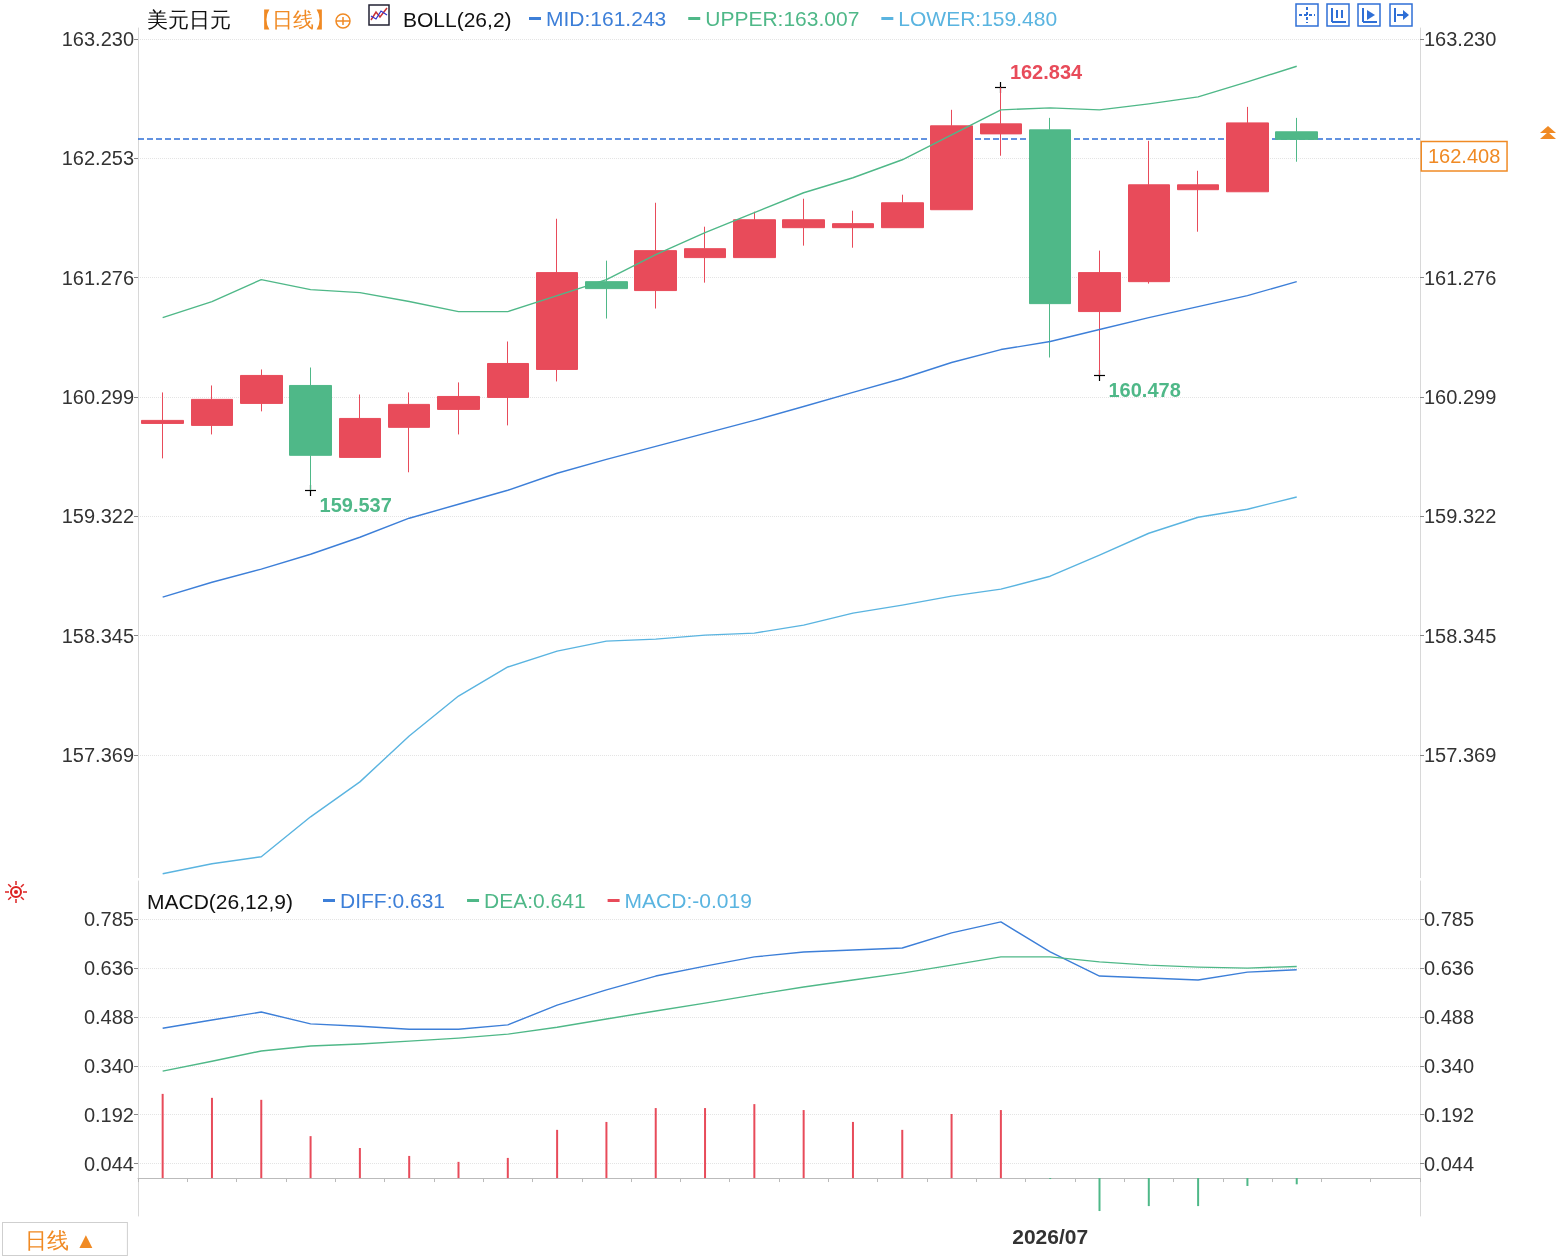 The height and width of the screenshot is (1258, 1564). I want to click on y-tick-label: 0.192, so click(108, 1114).